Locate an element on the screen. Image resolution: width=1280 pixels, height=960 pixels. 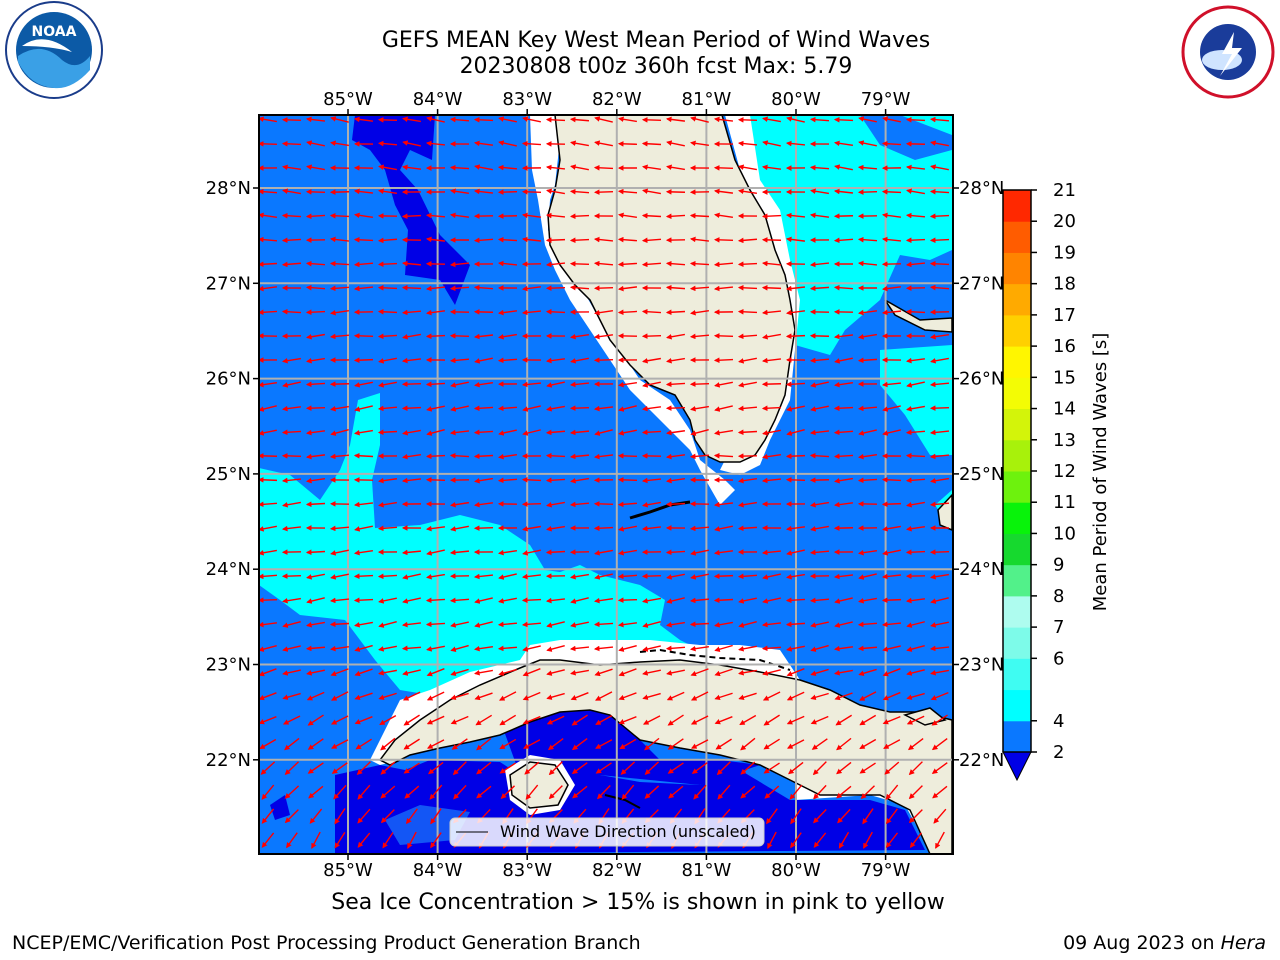
chart-subtitle: 20230808 t00z 360h fcst Max: 5.79 is located at coordinates (656, 66).